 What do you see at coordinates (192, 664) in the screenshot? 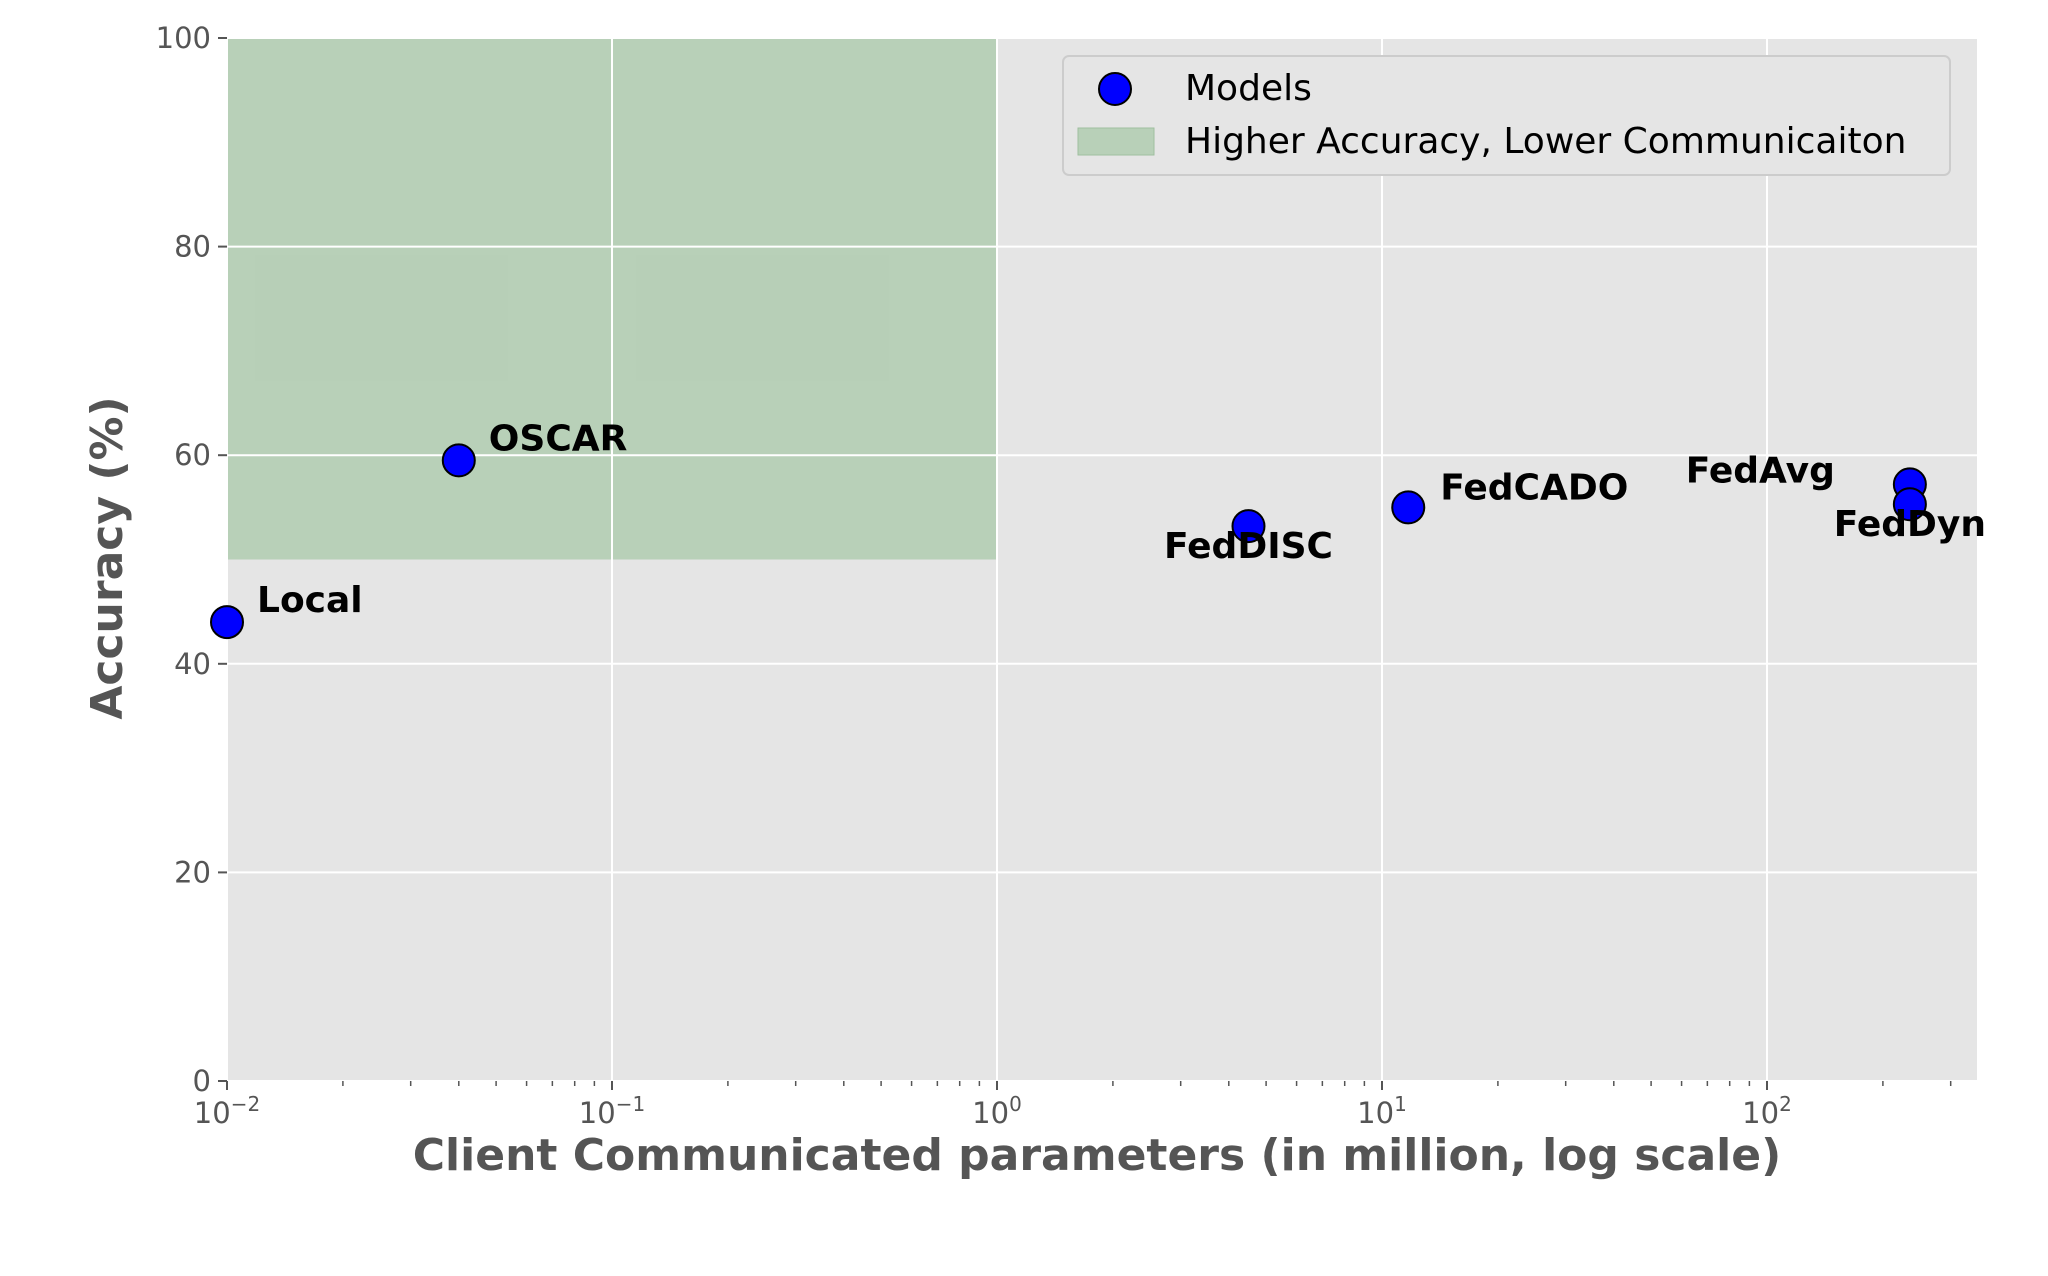
I see `y-tick-label: 40` at bounding box center [192, 664].